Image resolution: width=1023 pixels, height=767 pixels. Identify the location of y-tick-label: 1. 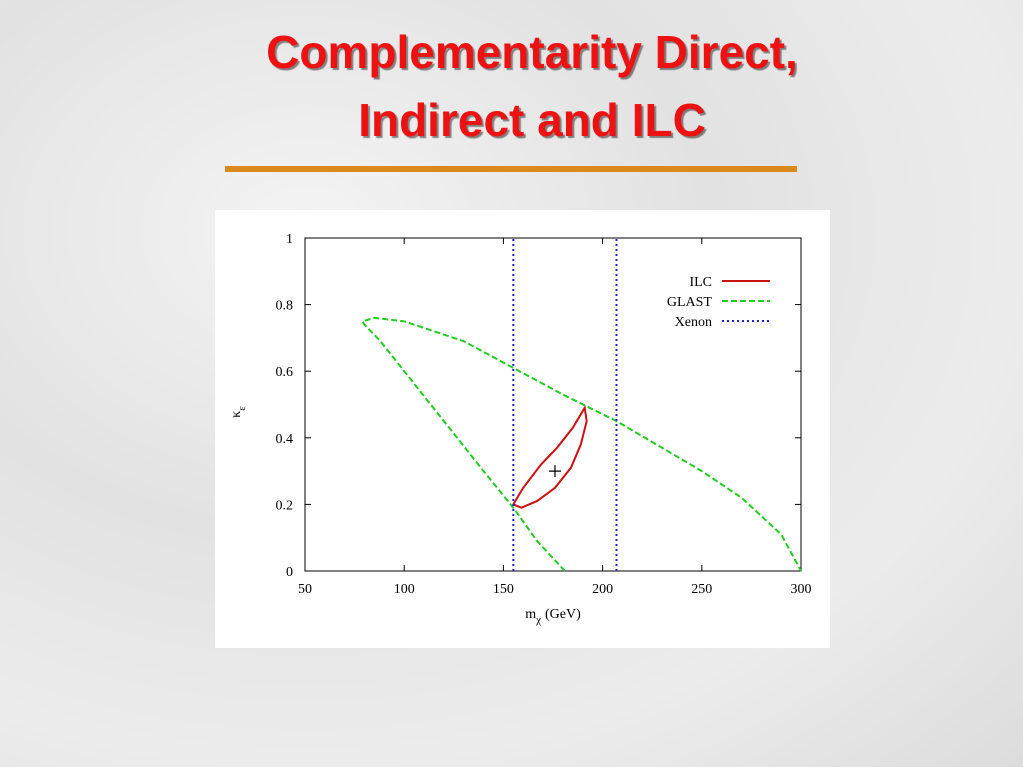
(289, 239).